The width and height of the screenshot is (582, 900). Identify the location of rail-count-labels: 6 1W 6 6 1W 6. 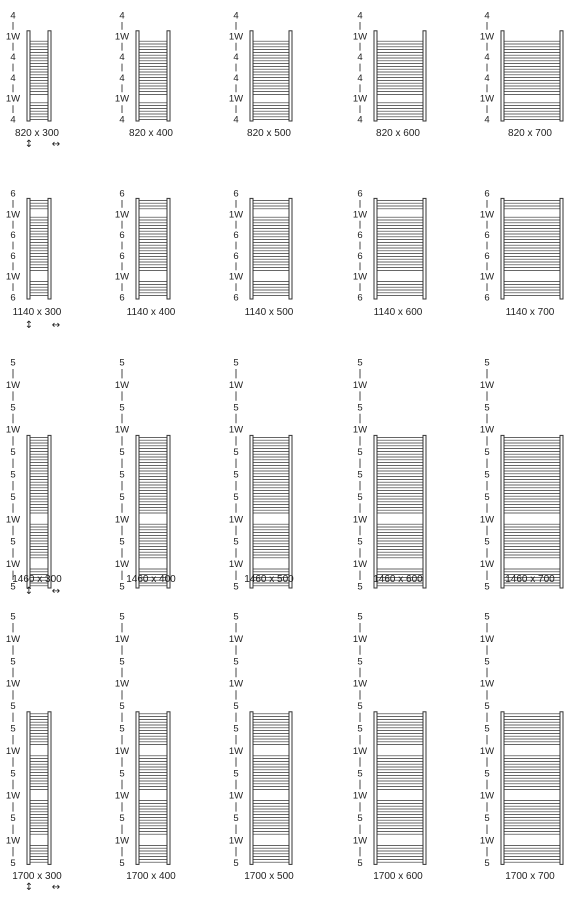
(13, 246).